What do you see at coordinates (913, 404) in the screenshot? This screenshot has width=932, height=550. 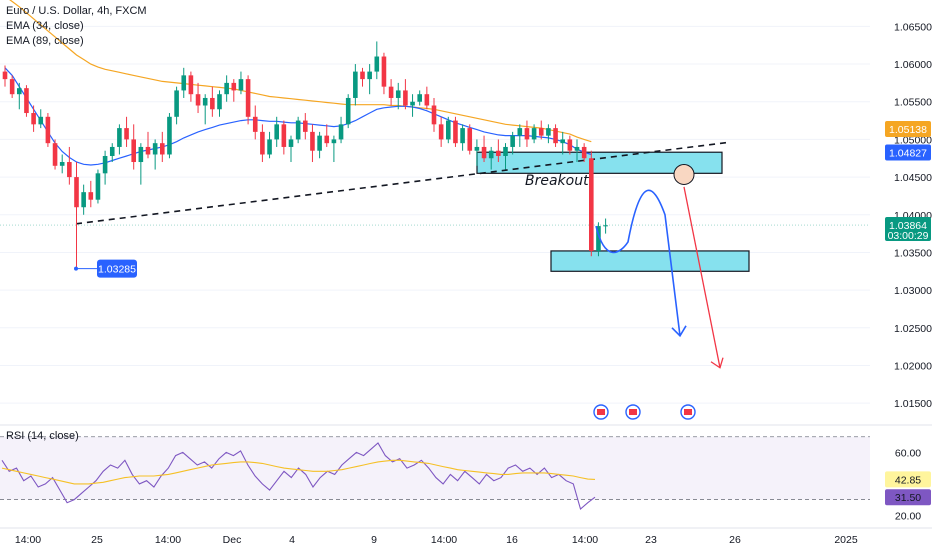 I see `price-tick-label: 1.01500` at bounding box center [913, 404].